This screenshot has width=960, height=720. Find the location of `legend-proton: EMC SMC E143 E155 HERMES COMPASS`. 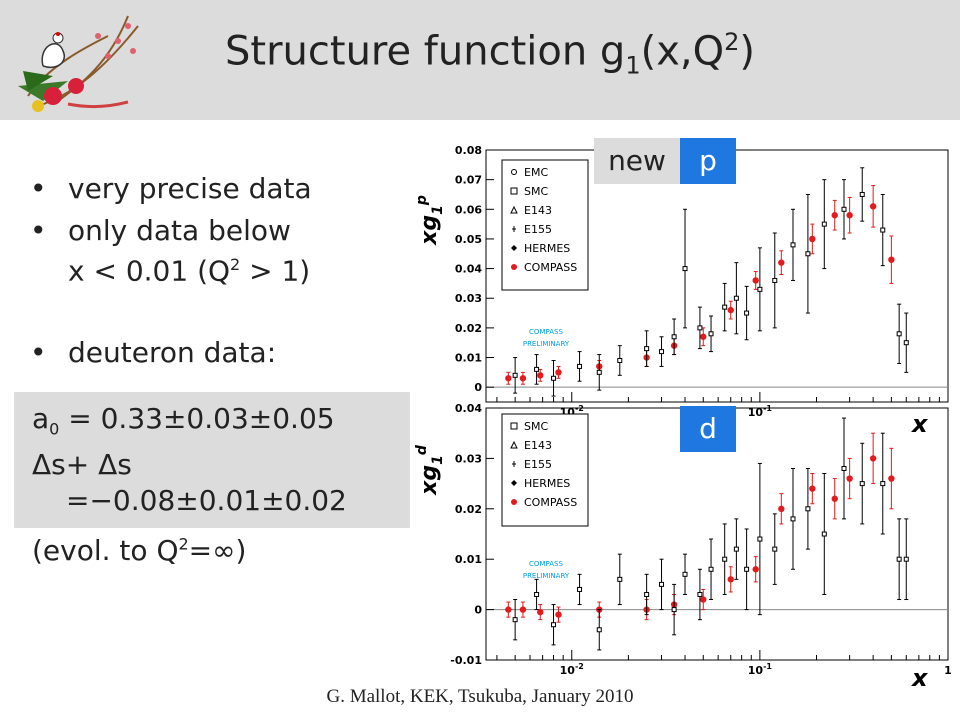

legend-proton: EMC SMC E143 E155 HERMES COMPASS is located at coordinates (545, 225).